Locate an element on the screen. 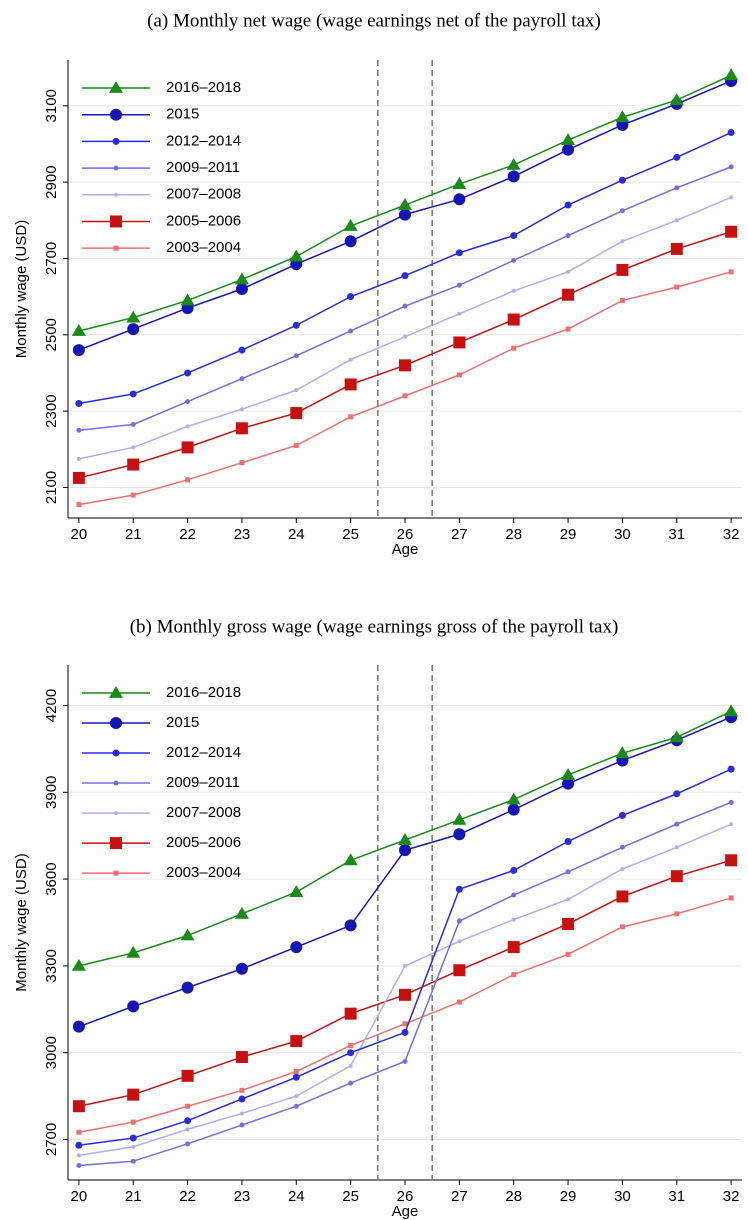 This screenshot has width=748, height=1220. x-tick-label: 25 is located at coordinates (350, 534).